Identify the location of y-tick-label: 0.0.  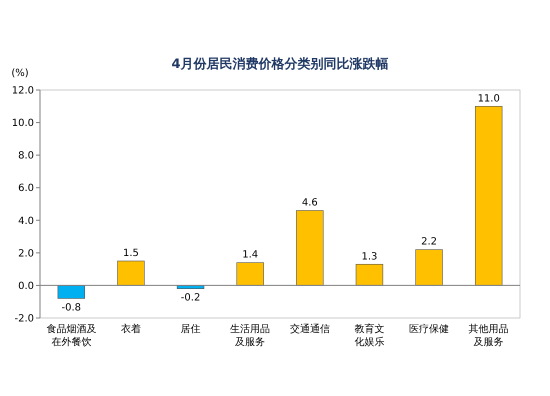
(26, 286).